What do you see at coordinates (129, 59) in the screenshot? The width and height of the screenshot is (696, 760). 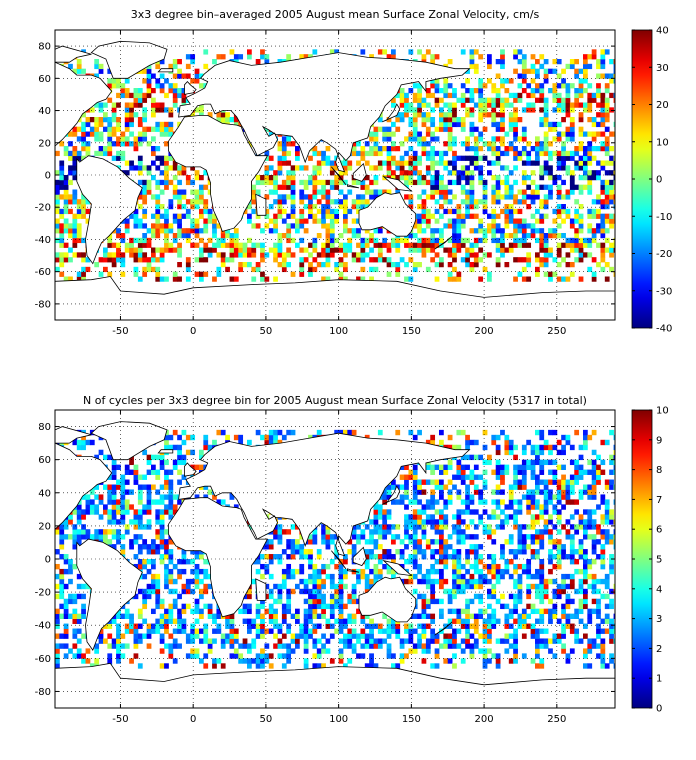 I see `coastline` at bounding box center [129, 59].